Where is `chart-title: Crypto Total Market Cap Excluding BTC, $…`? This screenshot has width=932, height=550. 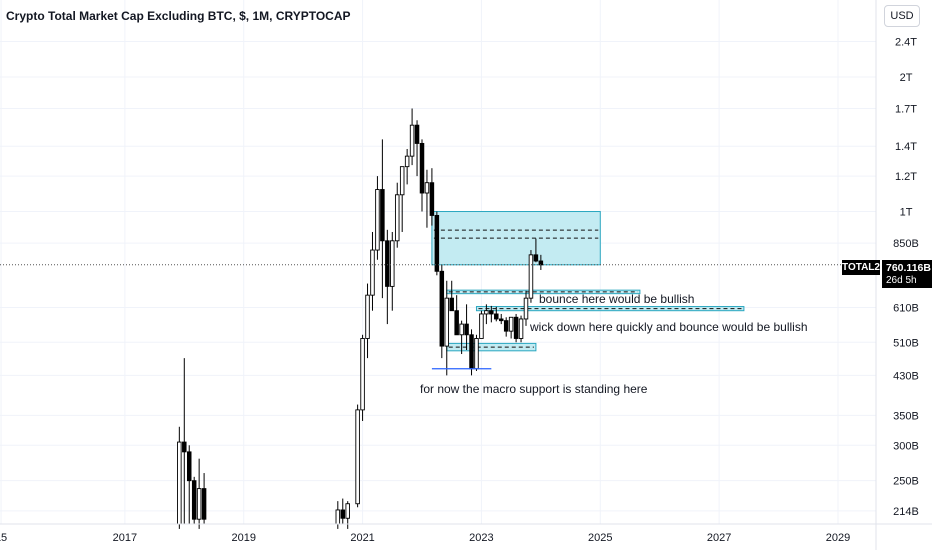
chart-title: Crypto Total Market Cap Excluding BTC, $… is located at coordinates (178, 16).